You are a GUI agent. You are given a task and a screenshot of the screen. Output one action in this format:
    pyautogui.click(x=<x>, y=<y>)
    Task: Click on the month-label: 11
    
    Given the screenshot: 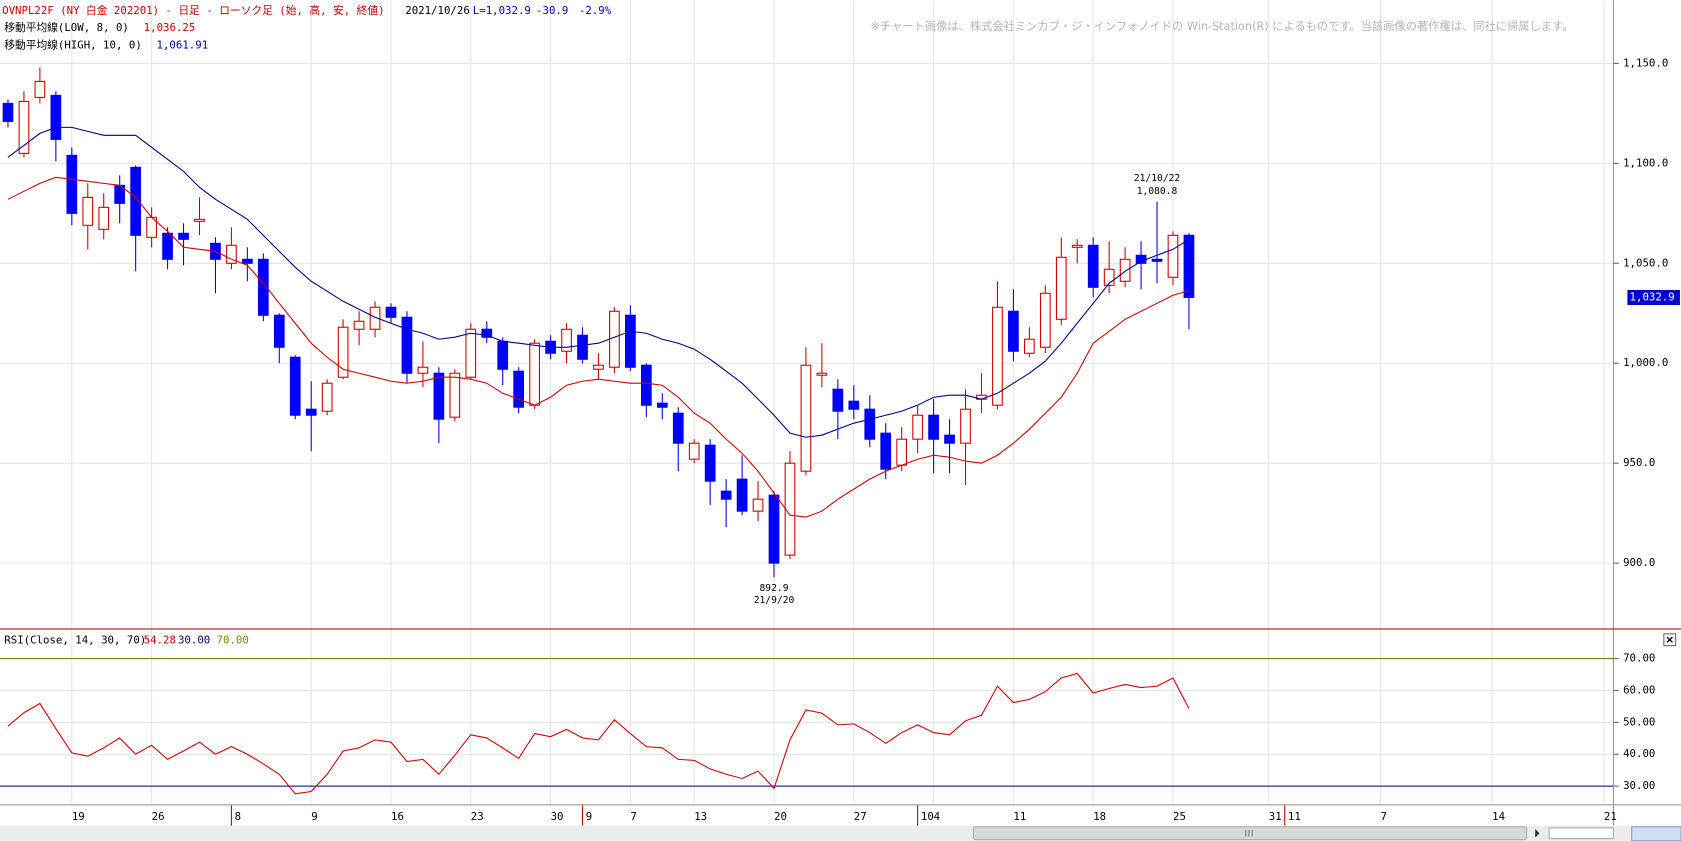 What is the action you would take?
    pyautogui.click(x=1294, y=816)
    